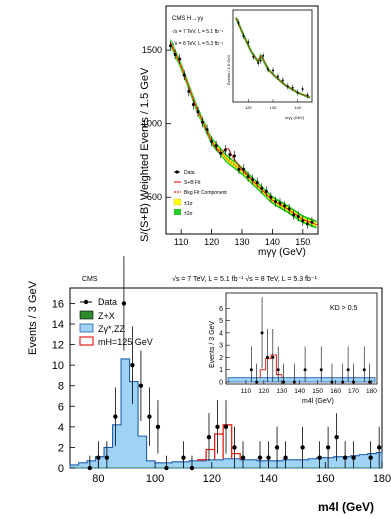 This screenshot has height=519, width=391. I want to click on fourlepton-inset-histograms, so click(301, 368).